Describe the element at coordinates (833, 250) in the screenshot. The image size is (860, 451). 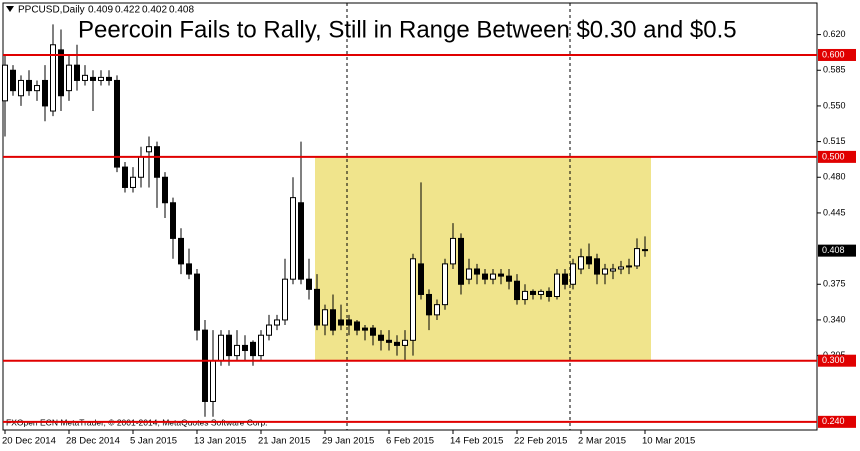
I see `price-label: 0.408` at that location.